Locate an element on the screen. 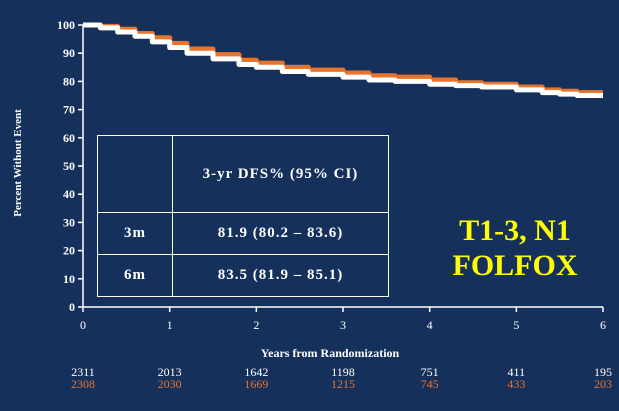 The image size is (619, 411). at-risk-count-white: 1642 is located at coordinates (256, 372).